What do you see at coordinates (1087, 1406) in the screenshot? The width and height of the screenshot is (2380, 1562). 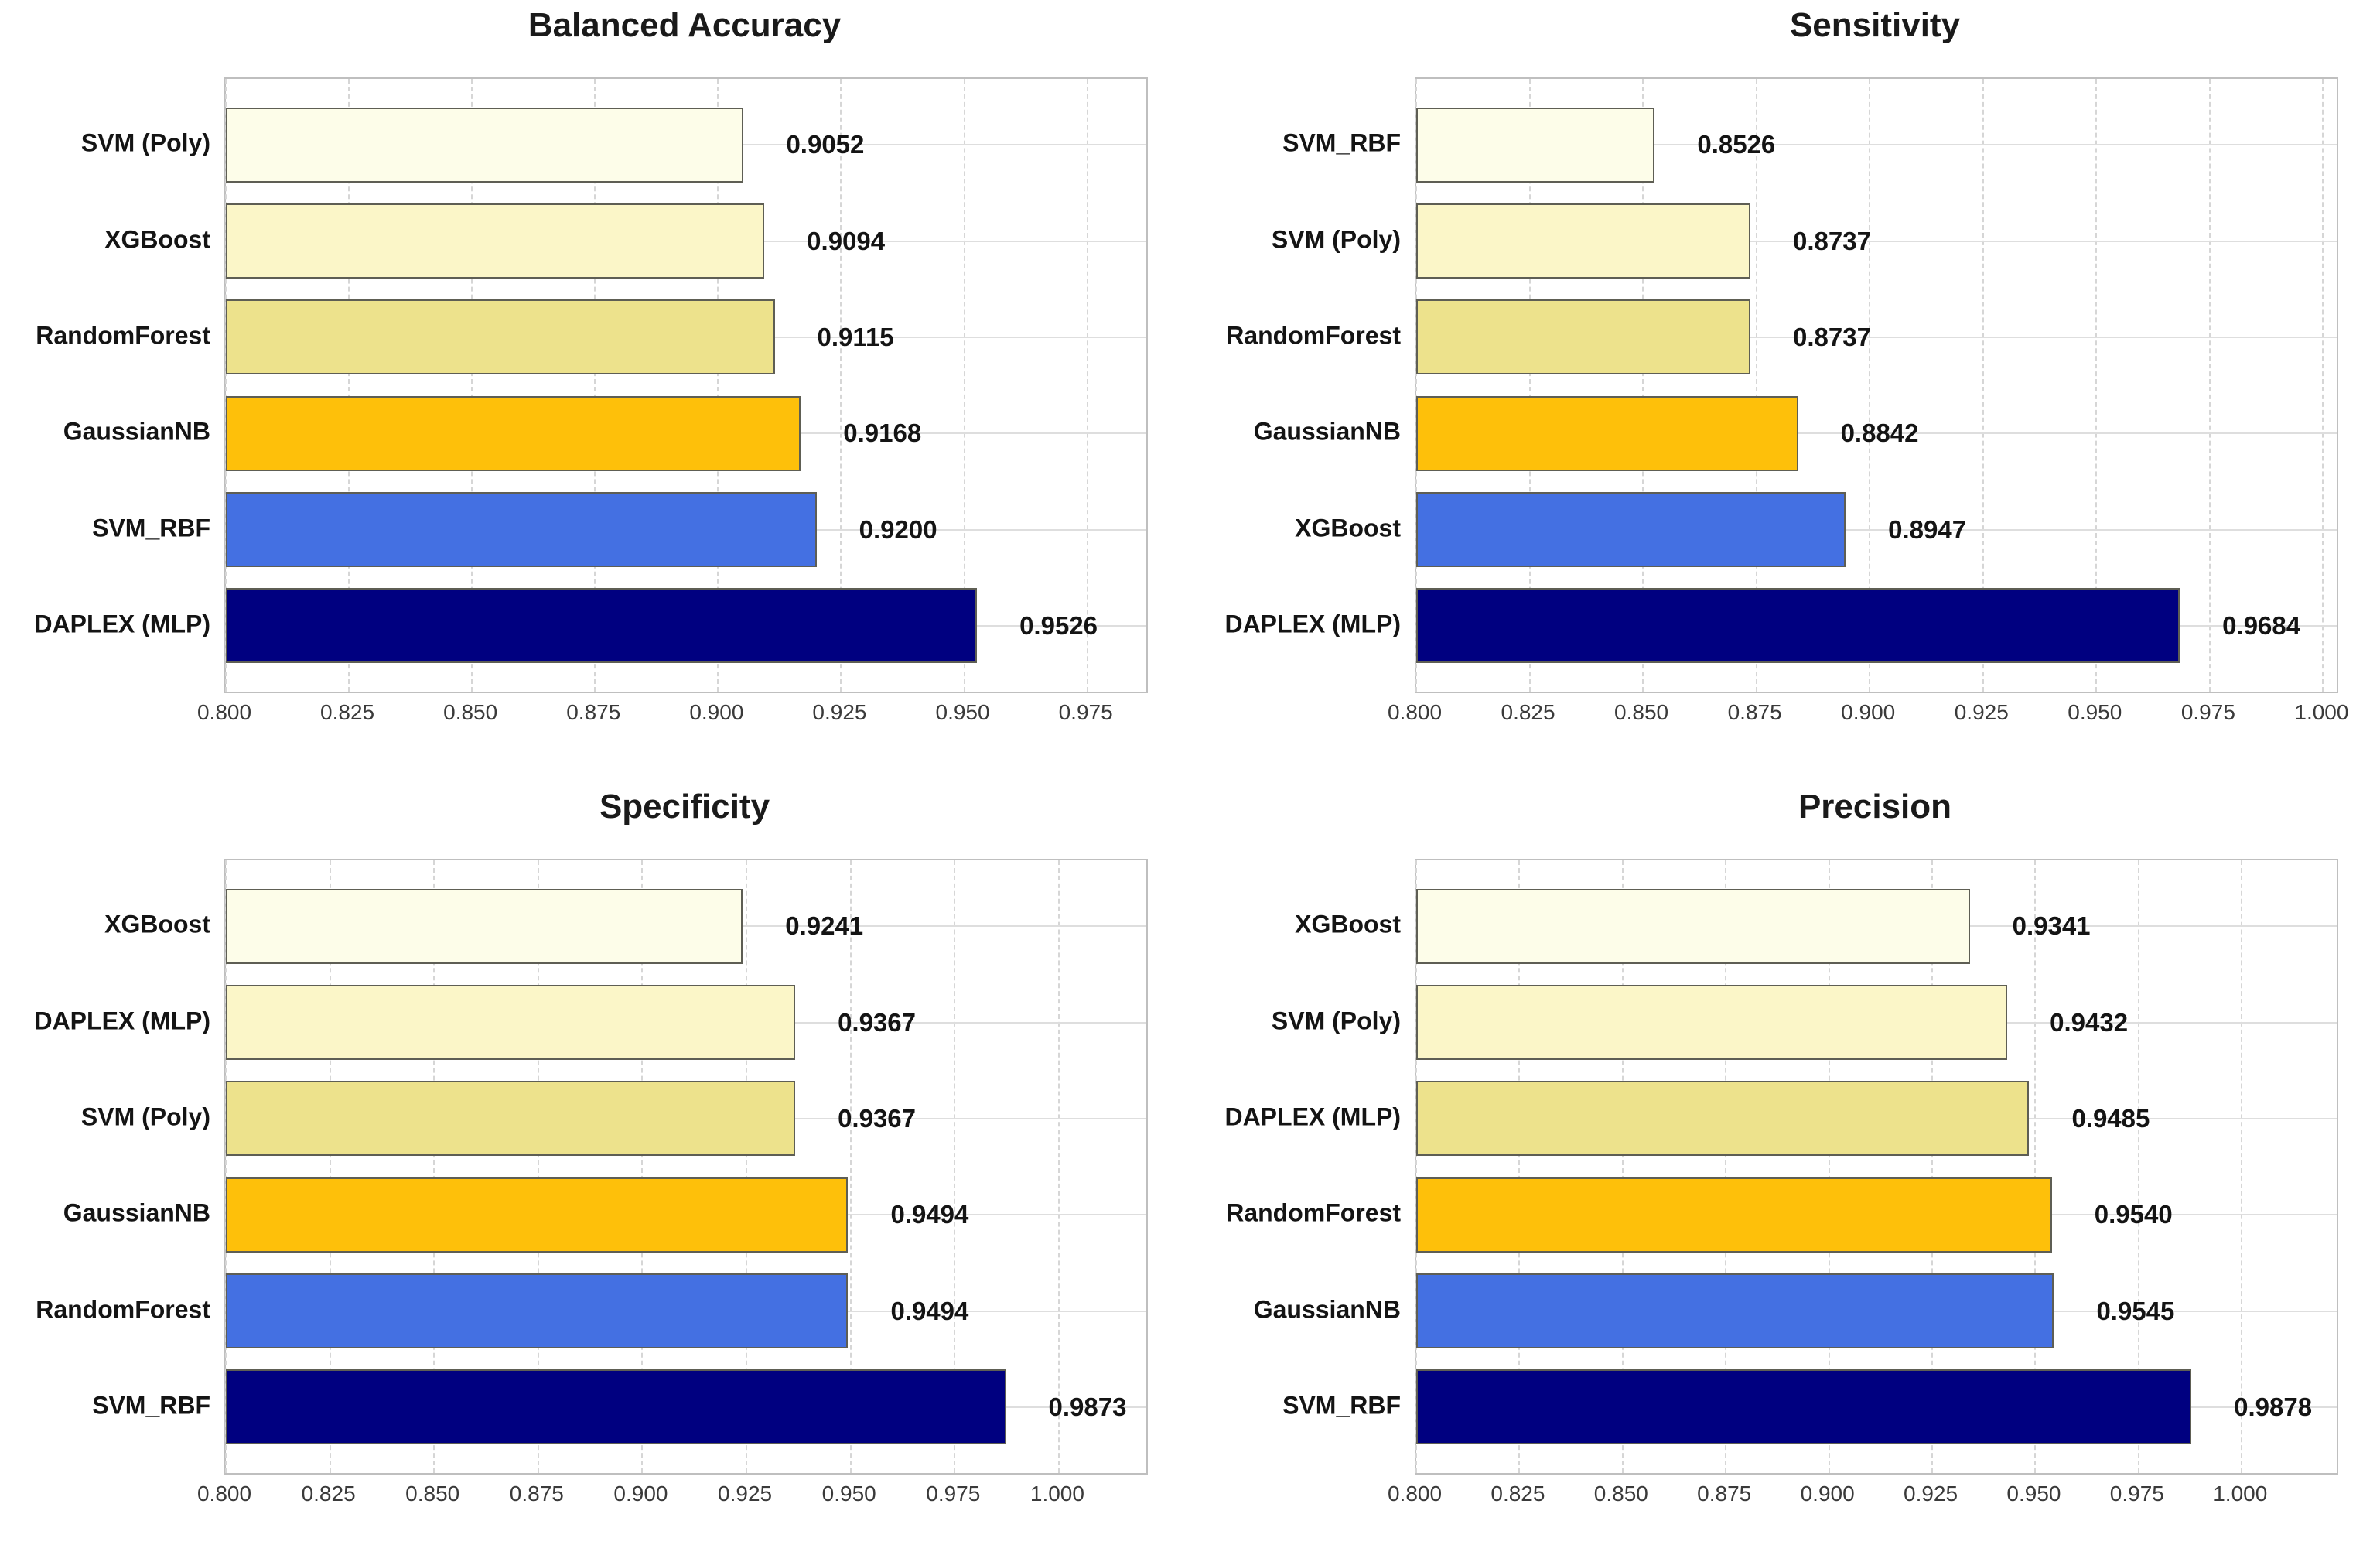 I see `value-label-svm-rbf: 0.9873` at bounding box center [1087, 1406].